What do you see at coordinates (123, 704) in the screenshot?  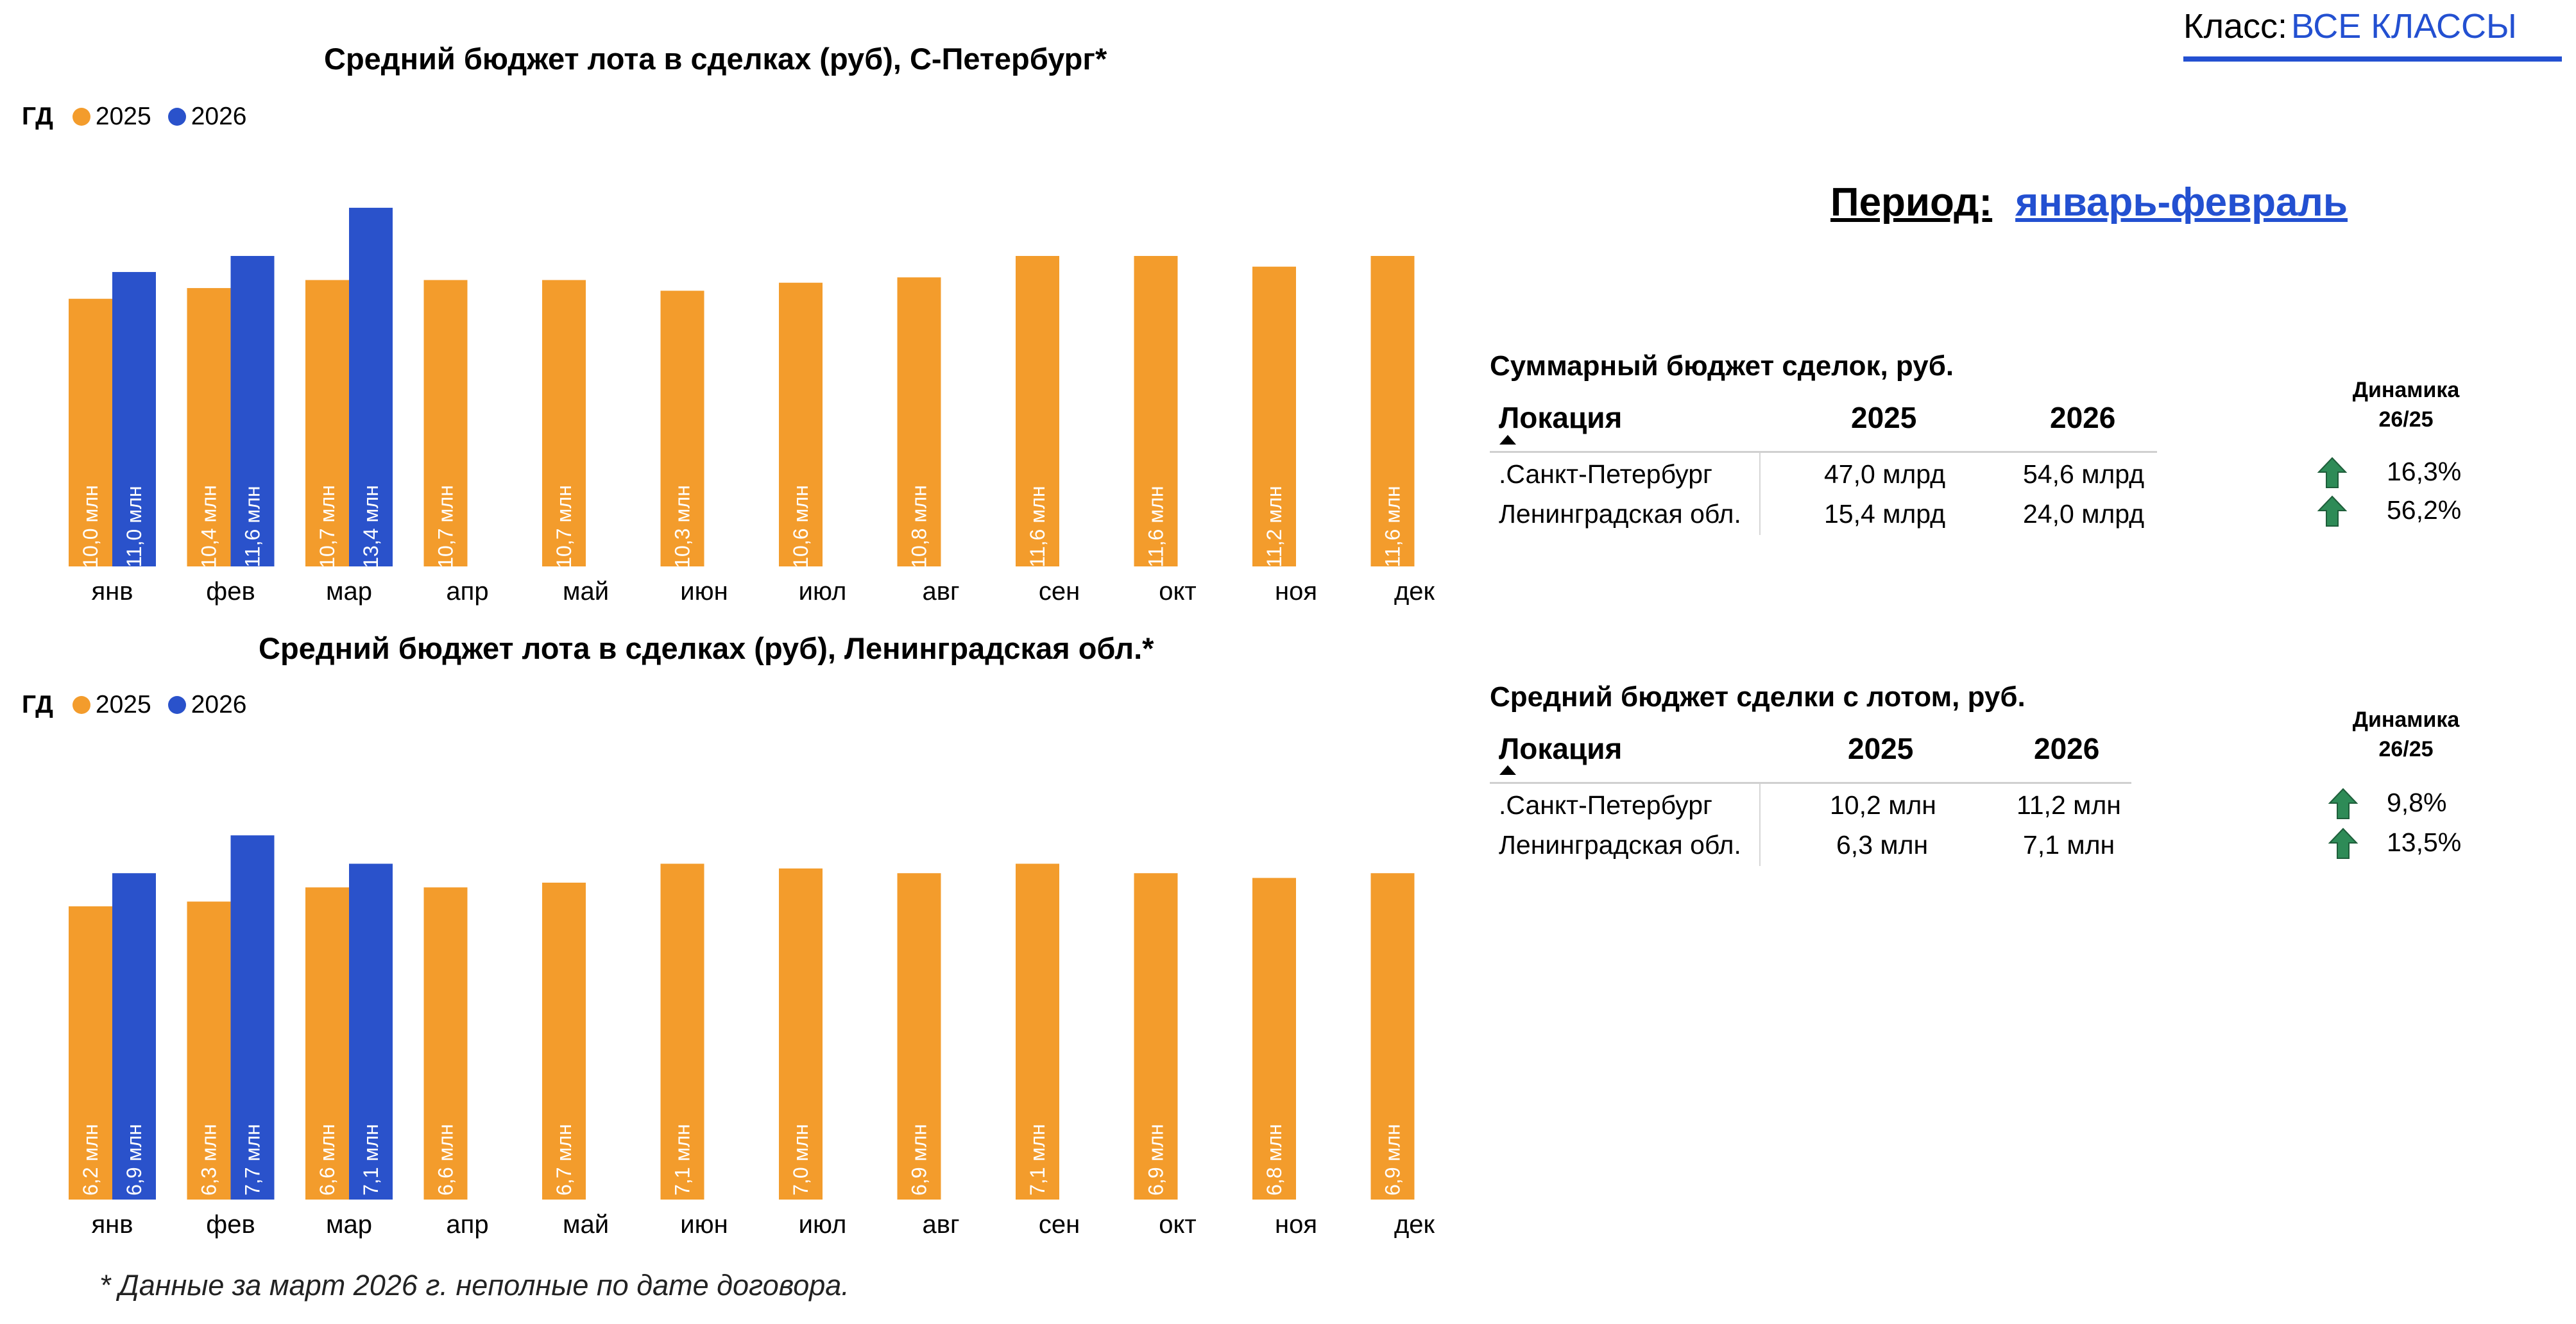 I see `legend-label-2025: 2025` at bounding box center [123, 704].